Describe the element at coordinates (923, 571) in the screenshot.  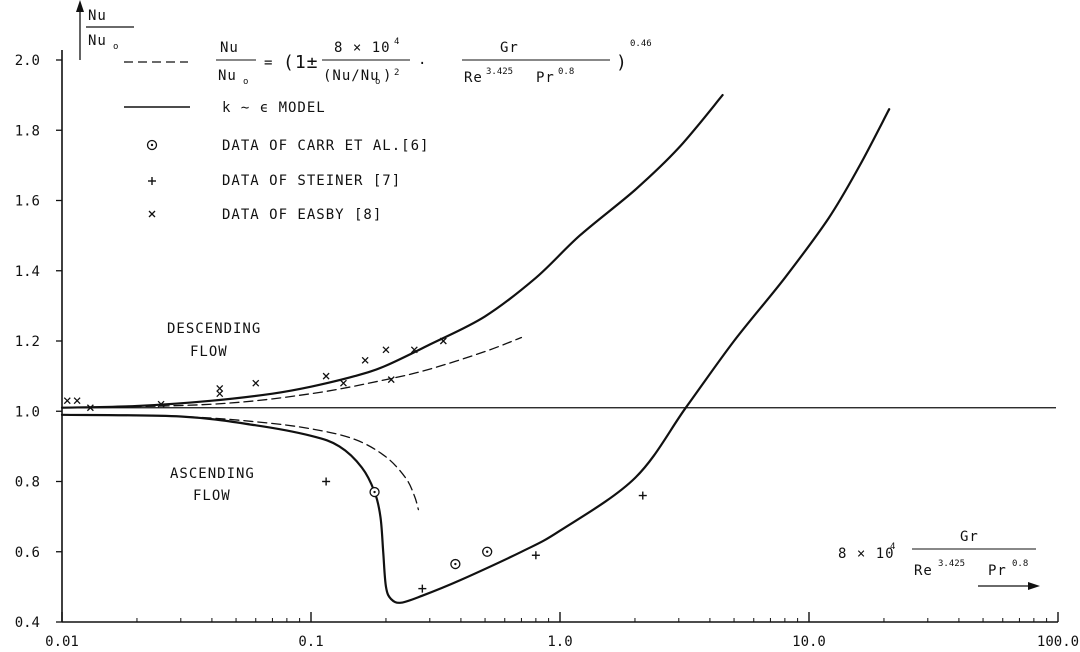
I see `x-label-den-a: Re` at that location.